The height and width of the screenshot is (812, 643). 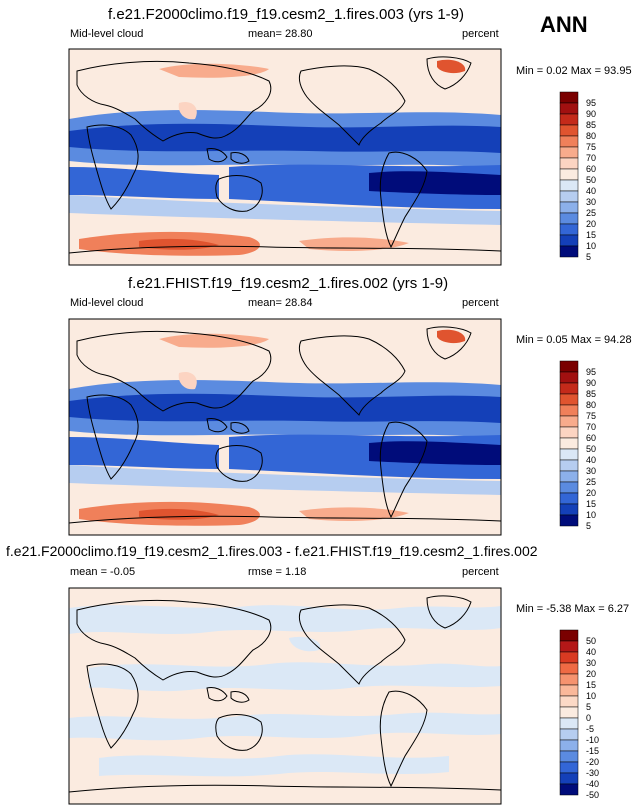 I want to click on panel-2-units: percent, so click(x=480, y=303).